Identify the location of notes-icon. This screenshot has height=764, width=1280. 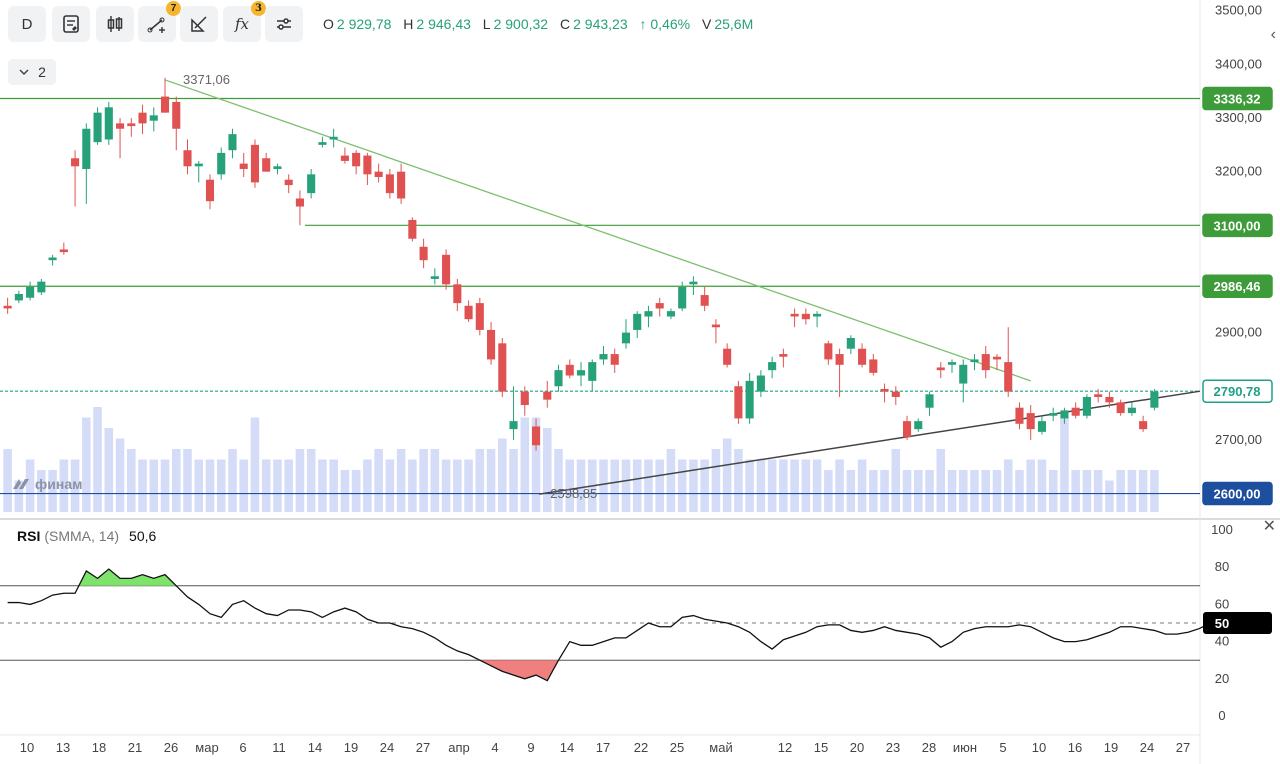
(71, 24).